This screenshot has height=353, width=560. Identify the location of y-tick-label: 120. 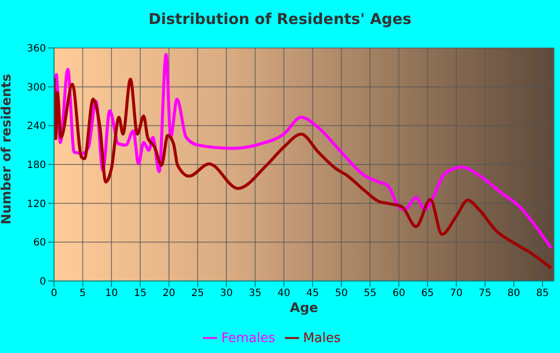
(36, 204).